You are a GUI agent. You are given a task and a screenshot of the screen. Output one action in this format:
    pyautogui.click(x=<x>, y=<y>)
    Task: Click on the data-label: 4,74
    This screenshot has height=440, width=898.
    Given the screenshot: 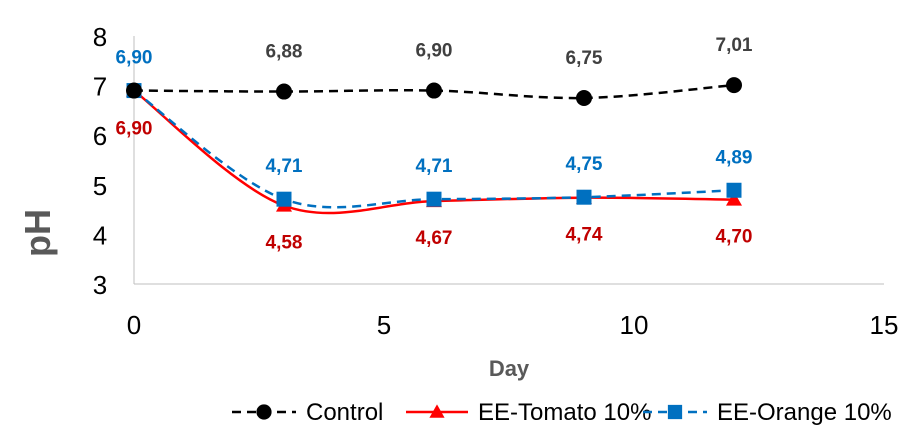 What is the action you would take?
    pyautogui.click(x=584, y=235)
    